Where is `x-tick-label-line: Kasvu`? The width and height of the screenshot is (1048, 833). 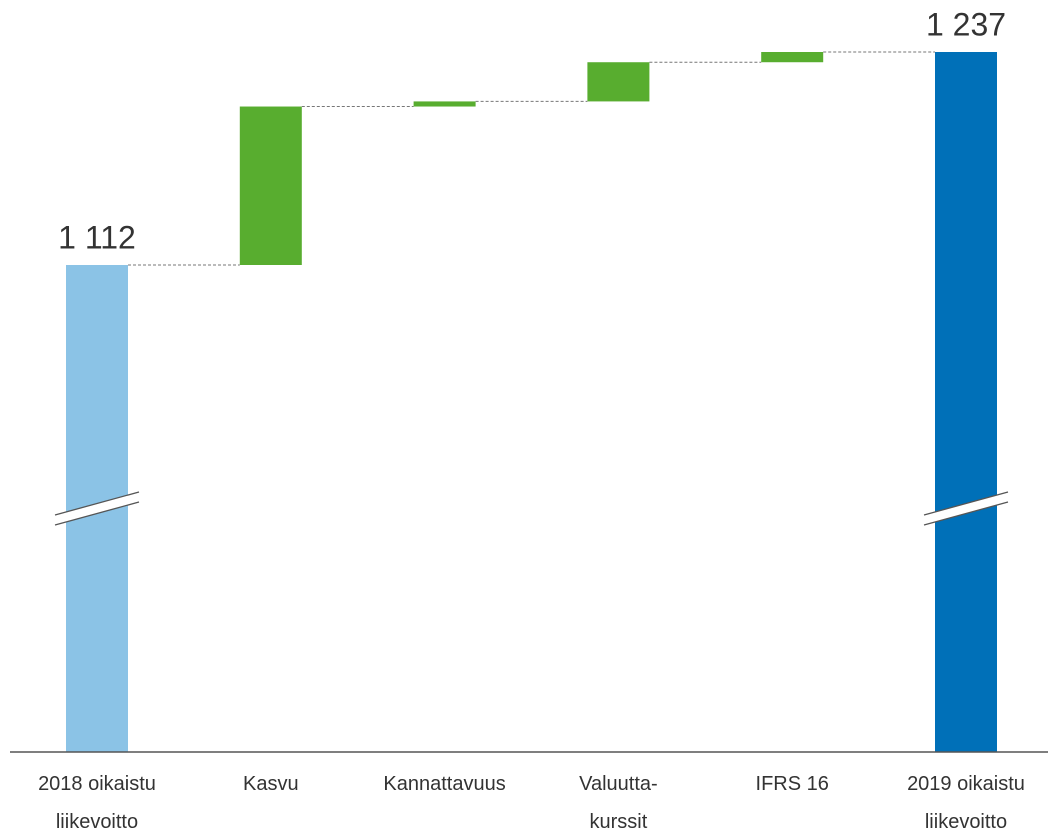
x-tick-label-line: Kasvu is located at coordinates (271, 784).